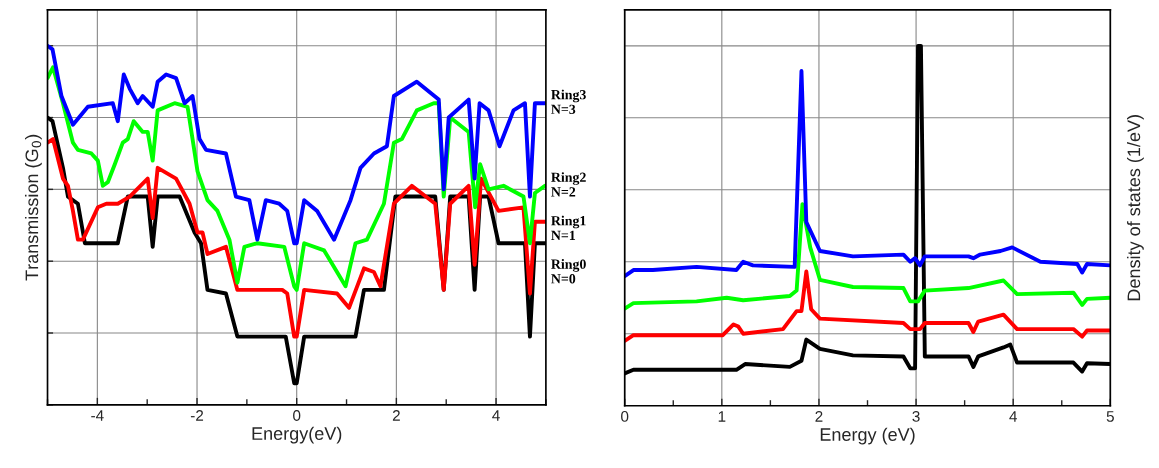 The image size is (1159, 468). Describe the element at coordinates (722, 416) in the screenshot. I see `x-tick-label: 1` at that location.